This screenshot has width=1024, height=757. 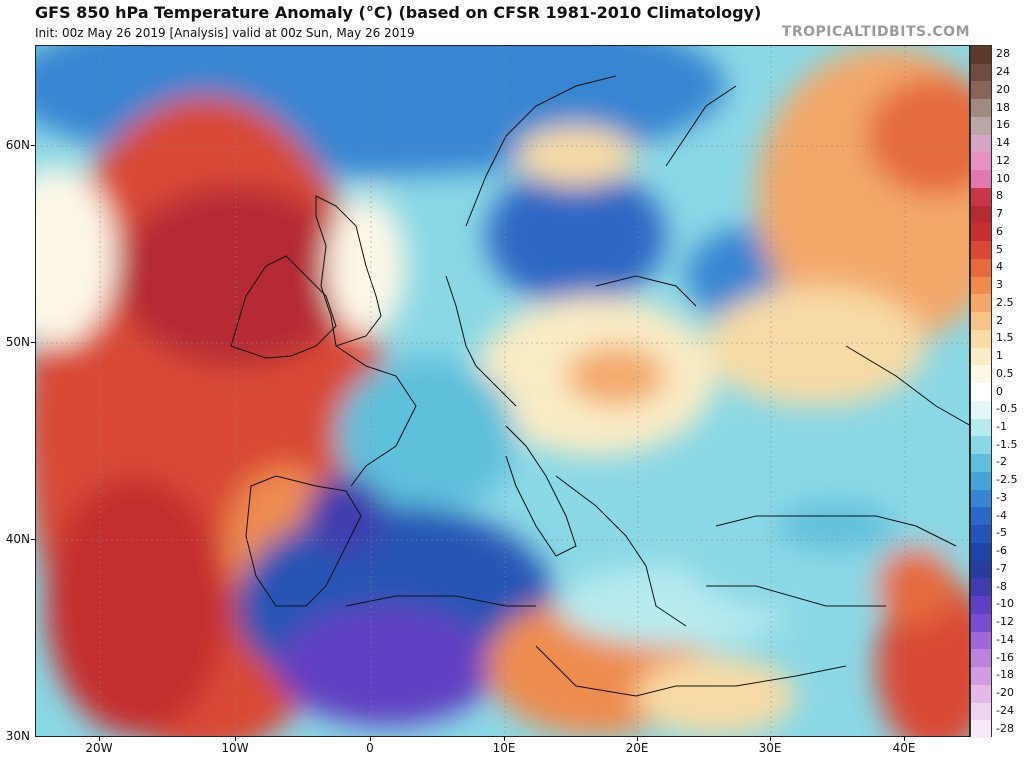 I want to click on colorbar-label: 0, so click(x=999, y=391).